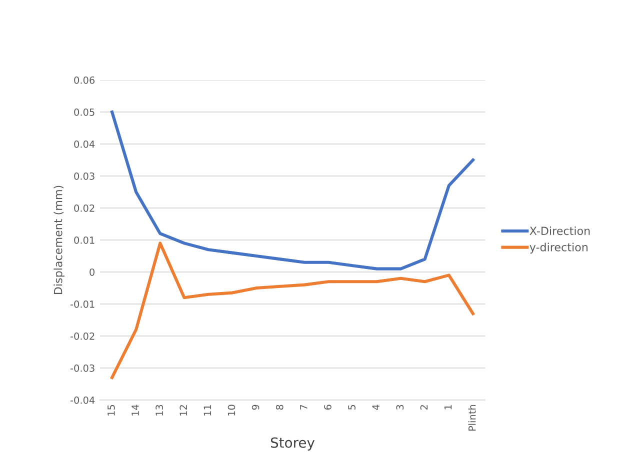 The height and width of the screenshot is (455, 635). I want to click on x-tick-label: 9, so click(256, 407).